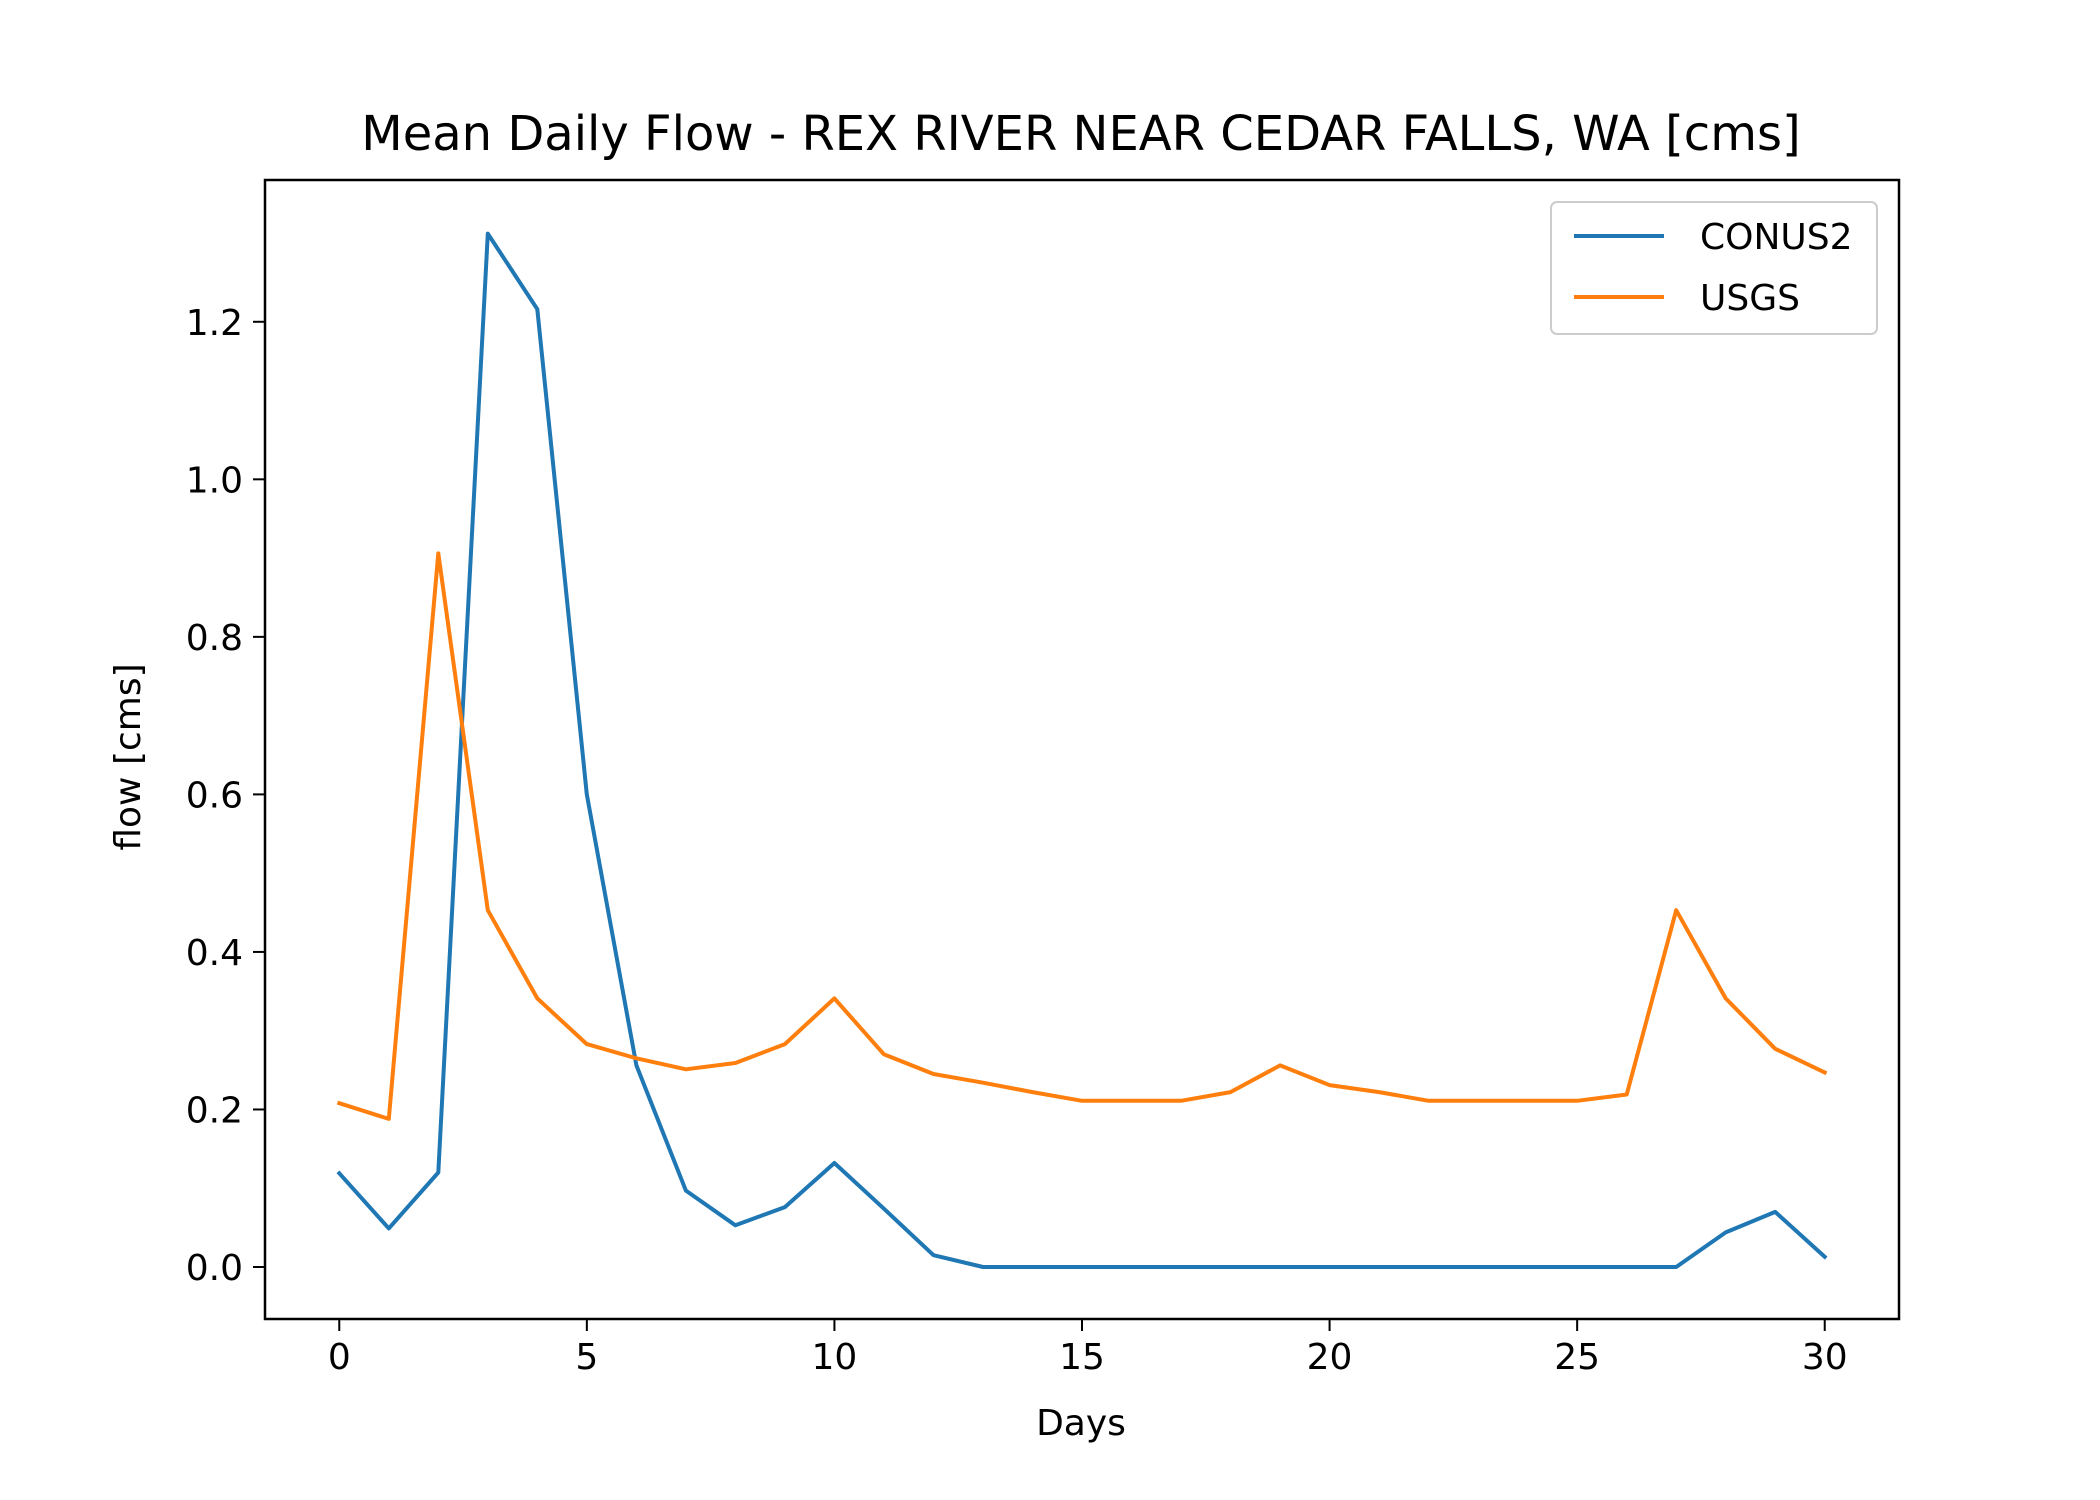 The image size is (2100, 1500). I want to click on y-tick-label: 0.6, so click(214, 795).